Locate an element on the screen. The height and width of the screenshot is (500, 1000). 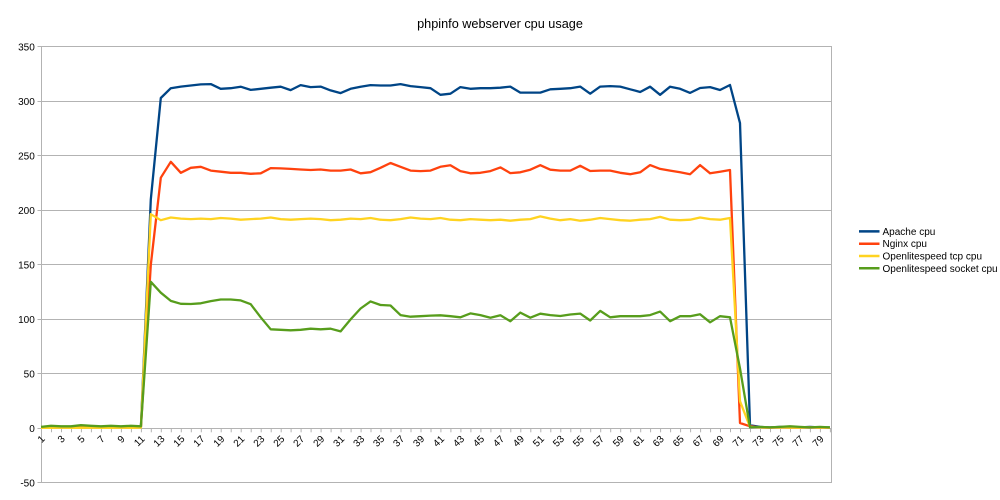
svg-text: 0 is located at coordinates (32, 429).